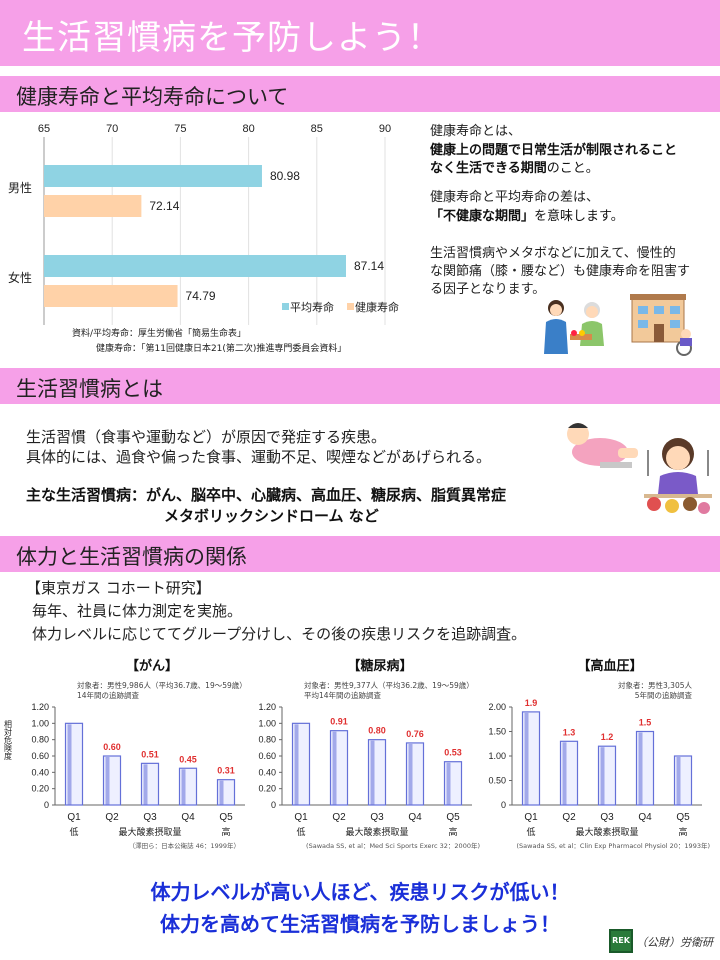 The image size is (720, 960). Describe the element at coordinates (137, 611) in the screenshot. I see `body-text: 毎年、社員に体力測定を実施。` at that location.